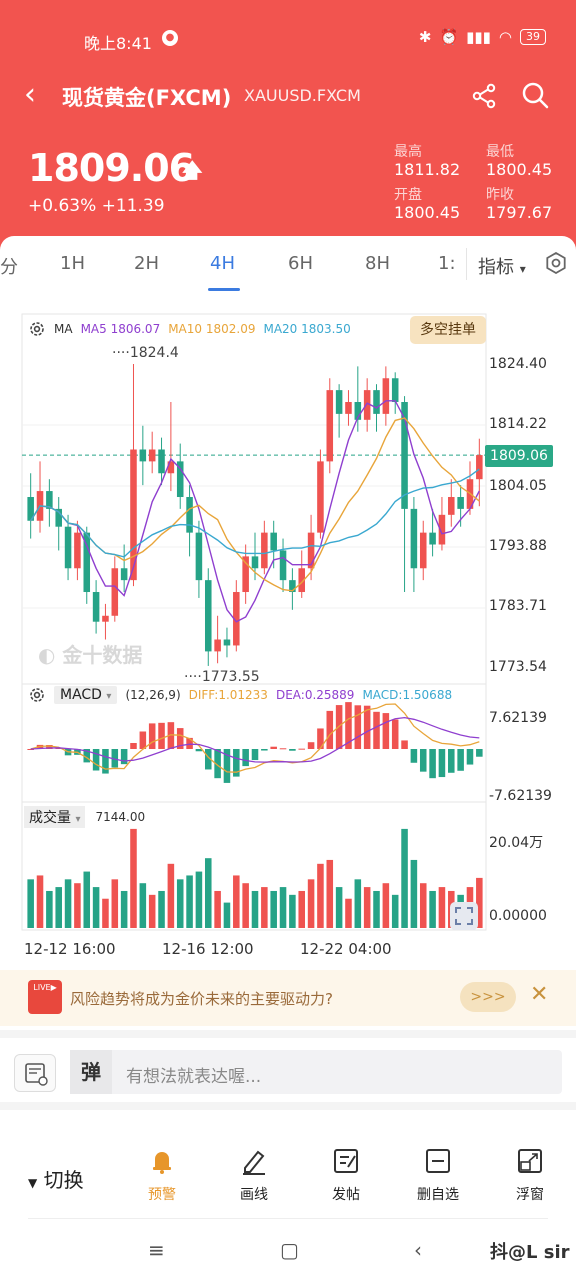  Describe the element at coordinates (502, 266) in the screenshot. I see `indicator-dropdown: 指标 ▾` at that location.